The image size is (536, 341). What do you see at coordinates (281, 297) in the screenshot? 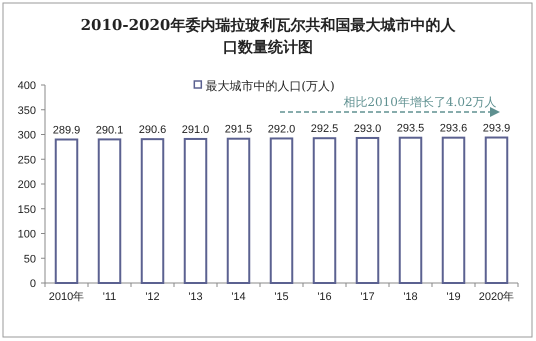
I see `x-tick-label: '15` at bounding box center [281, 297].